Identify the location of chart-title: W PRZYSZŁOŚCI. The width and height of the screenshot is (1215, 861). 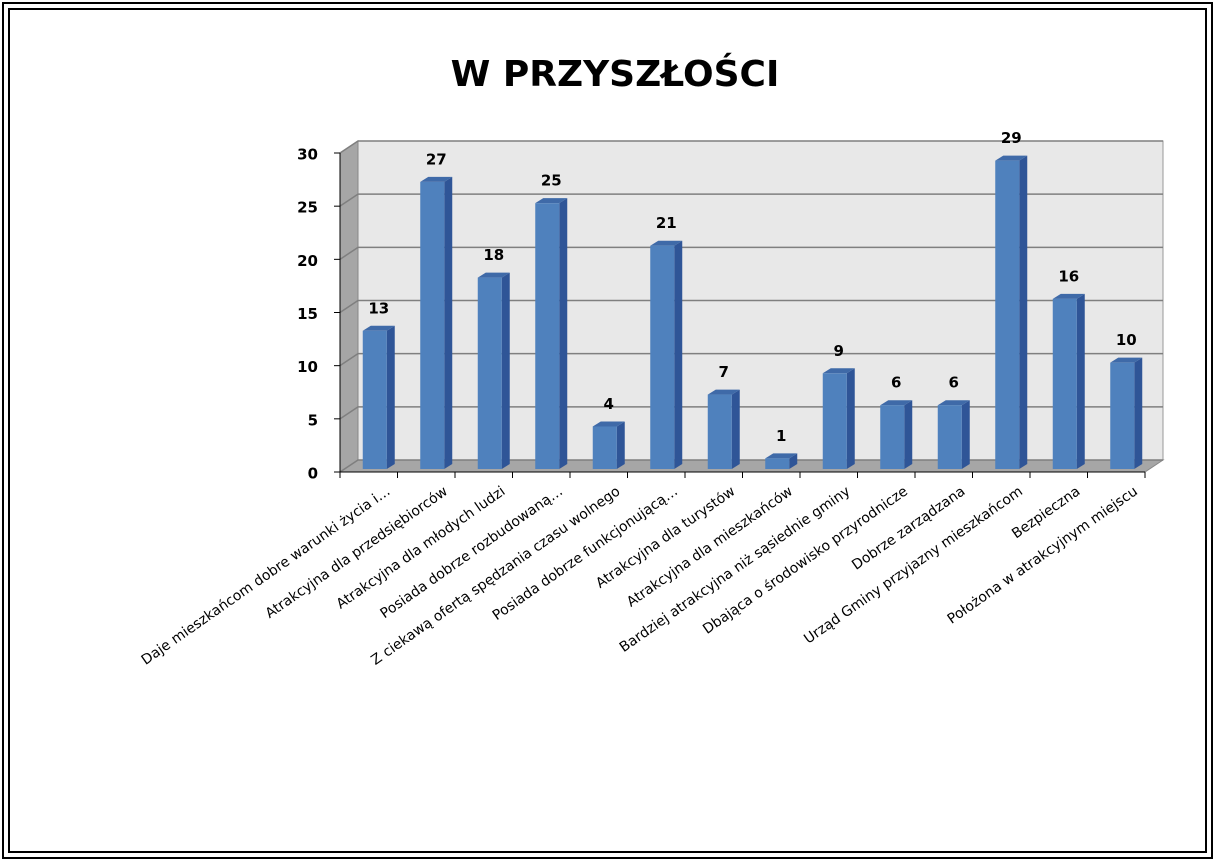
(615, 74).